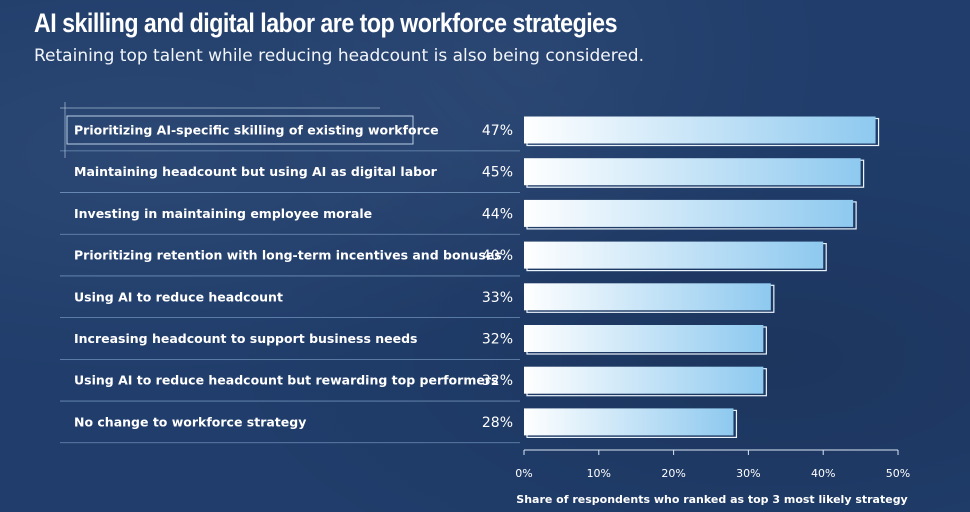 This screenshot has width=970, height=512. Describe the element at coordinates (497, 131) in the screenshot. I see `value-label: 47%` at that location.